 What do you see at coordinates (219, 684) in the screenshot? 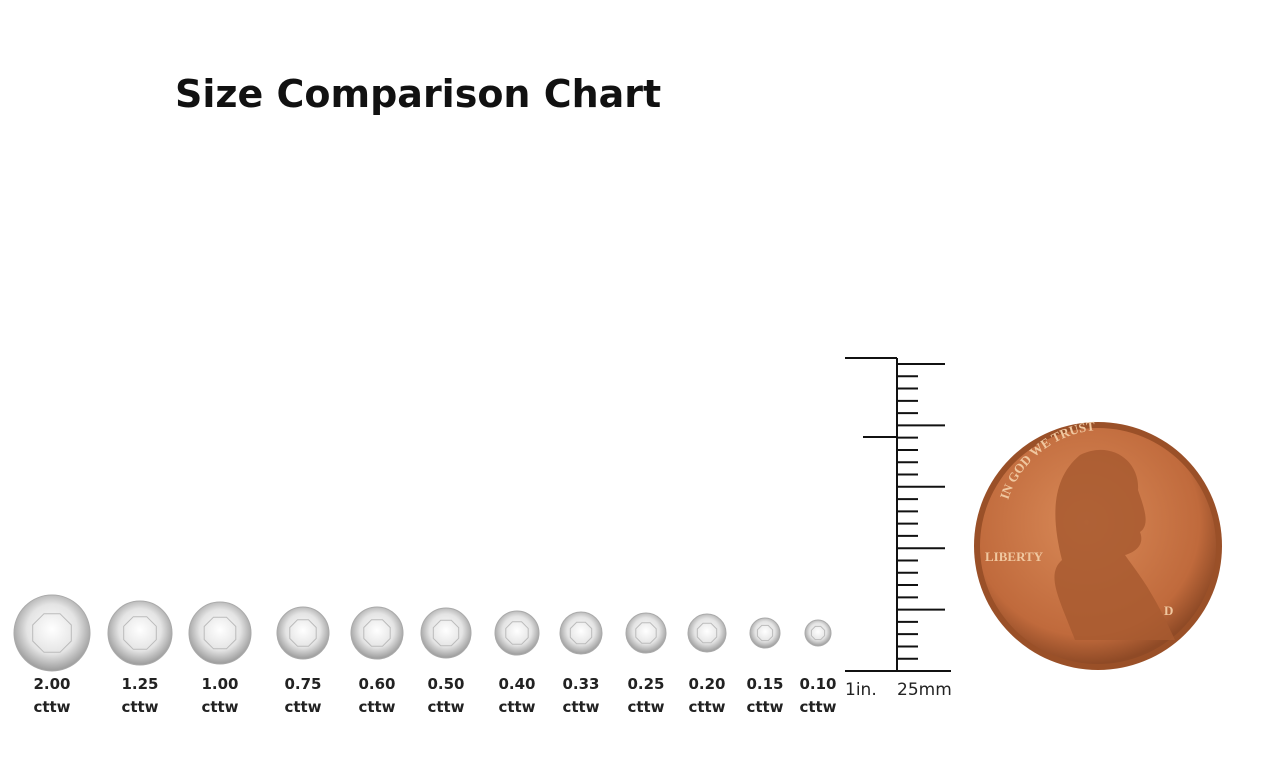
I see `carat-label: 1.00` at bounding box center [219, 684].